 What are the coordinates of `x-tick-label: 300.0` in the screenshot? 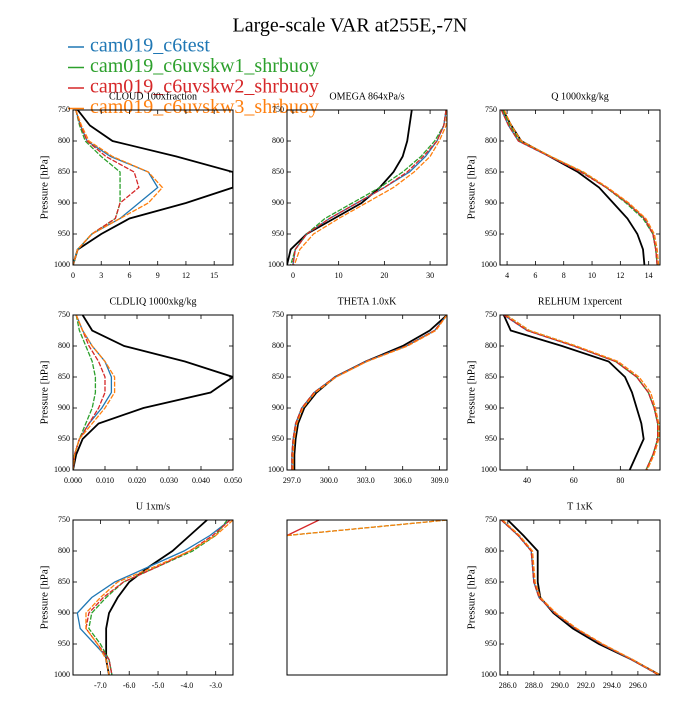 It's located at (329, 480).